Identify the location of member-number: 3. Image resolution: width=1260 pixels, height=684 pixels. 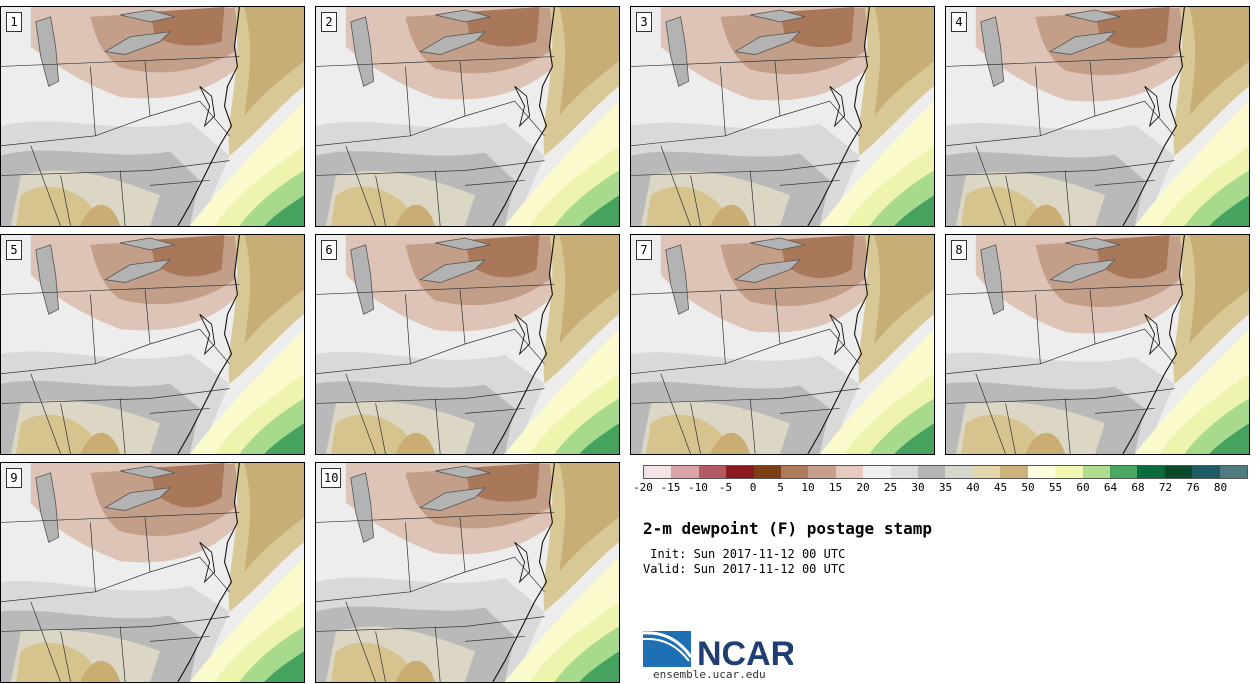
(644, 22).